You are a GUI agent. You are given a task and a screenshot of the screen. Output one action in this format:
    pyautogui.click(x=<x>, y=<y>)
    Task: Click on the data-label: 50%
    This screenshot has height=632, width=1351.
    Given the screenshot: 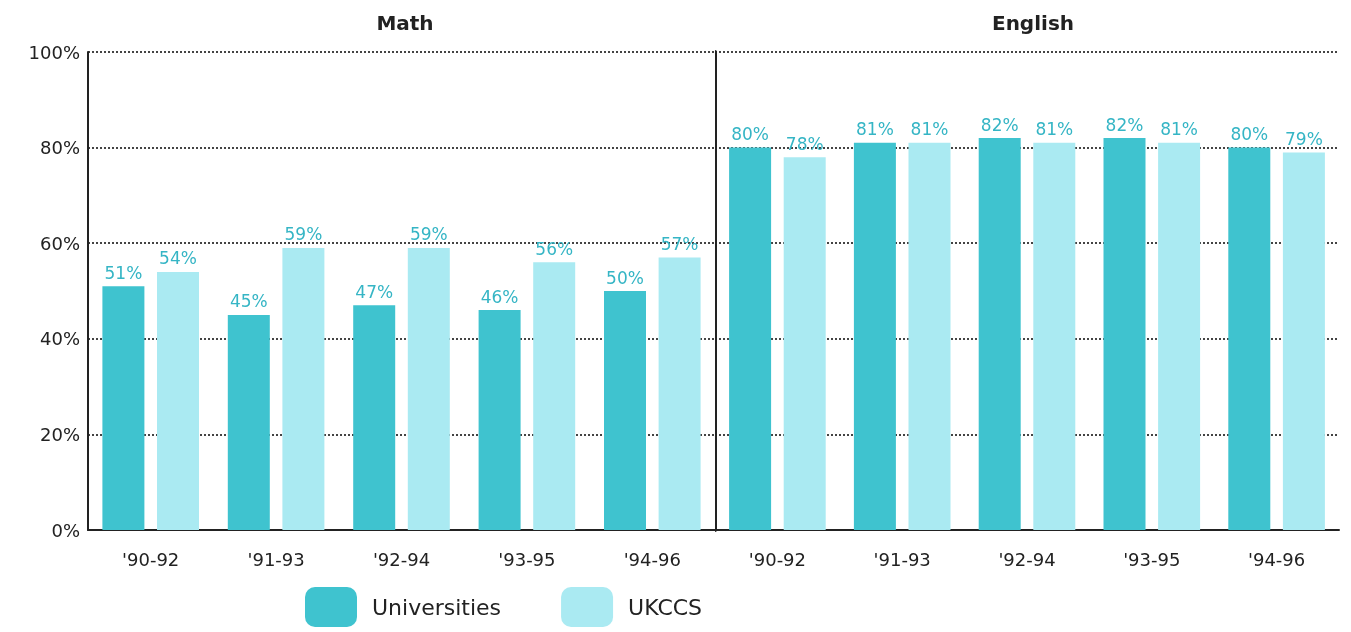 What is the action you would take?
    pyautogui.click(x=625, y=277)
    